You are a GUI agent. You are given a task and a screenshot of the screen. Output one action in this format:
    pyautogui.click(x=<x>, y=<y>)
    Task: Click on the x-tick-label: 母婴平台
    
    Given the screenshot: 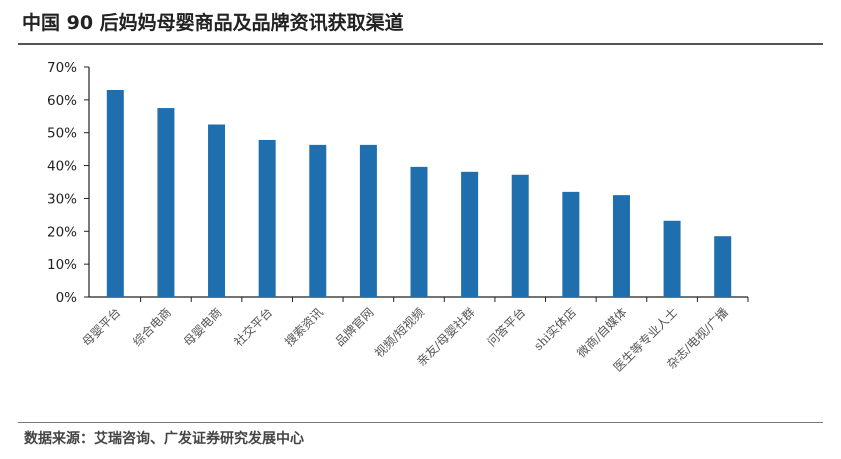 What is the action you would take?
    pyautogui.click(x=101, y=327)
    